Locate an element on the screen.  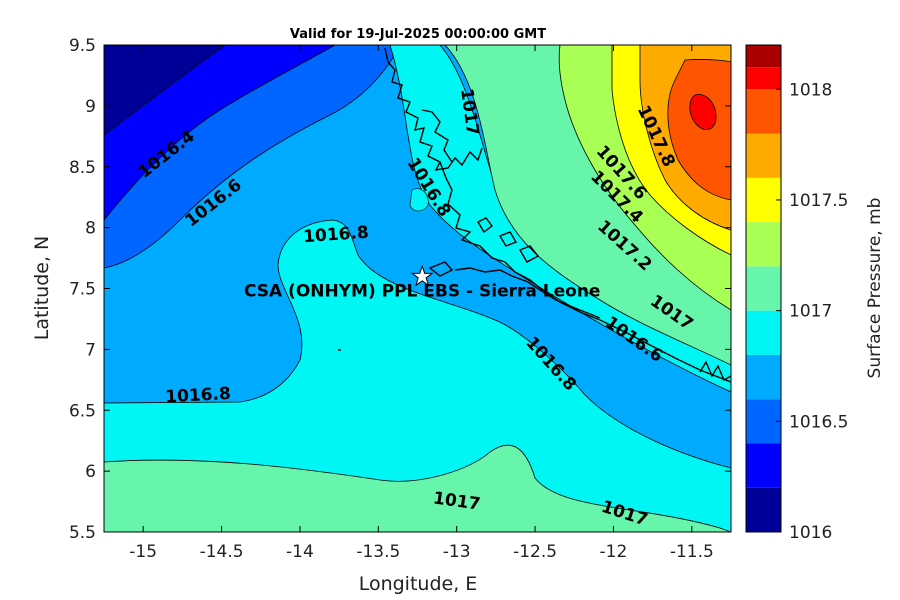
x-tick-label: -15 is located at coordinates (143, 552).